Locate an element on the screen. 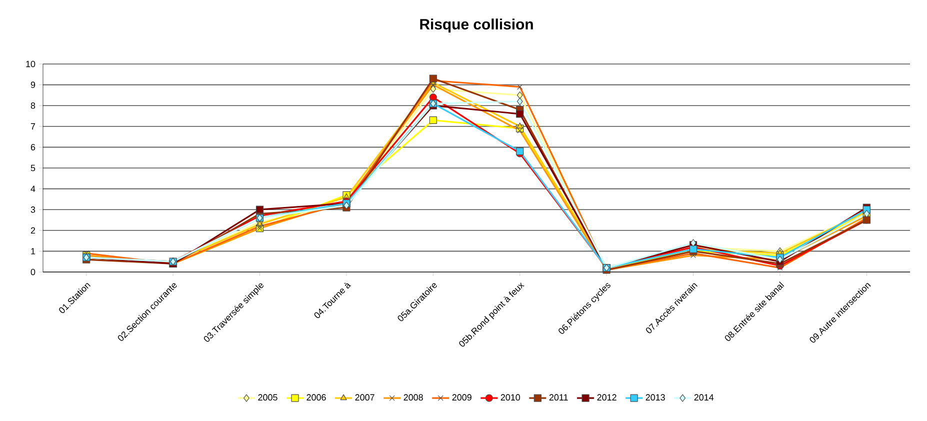 This screenshot has width=927, height=421. legend-label: 2012 is located at coordinates (606, 397).